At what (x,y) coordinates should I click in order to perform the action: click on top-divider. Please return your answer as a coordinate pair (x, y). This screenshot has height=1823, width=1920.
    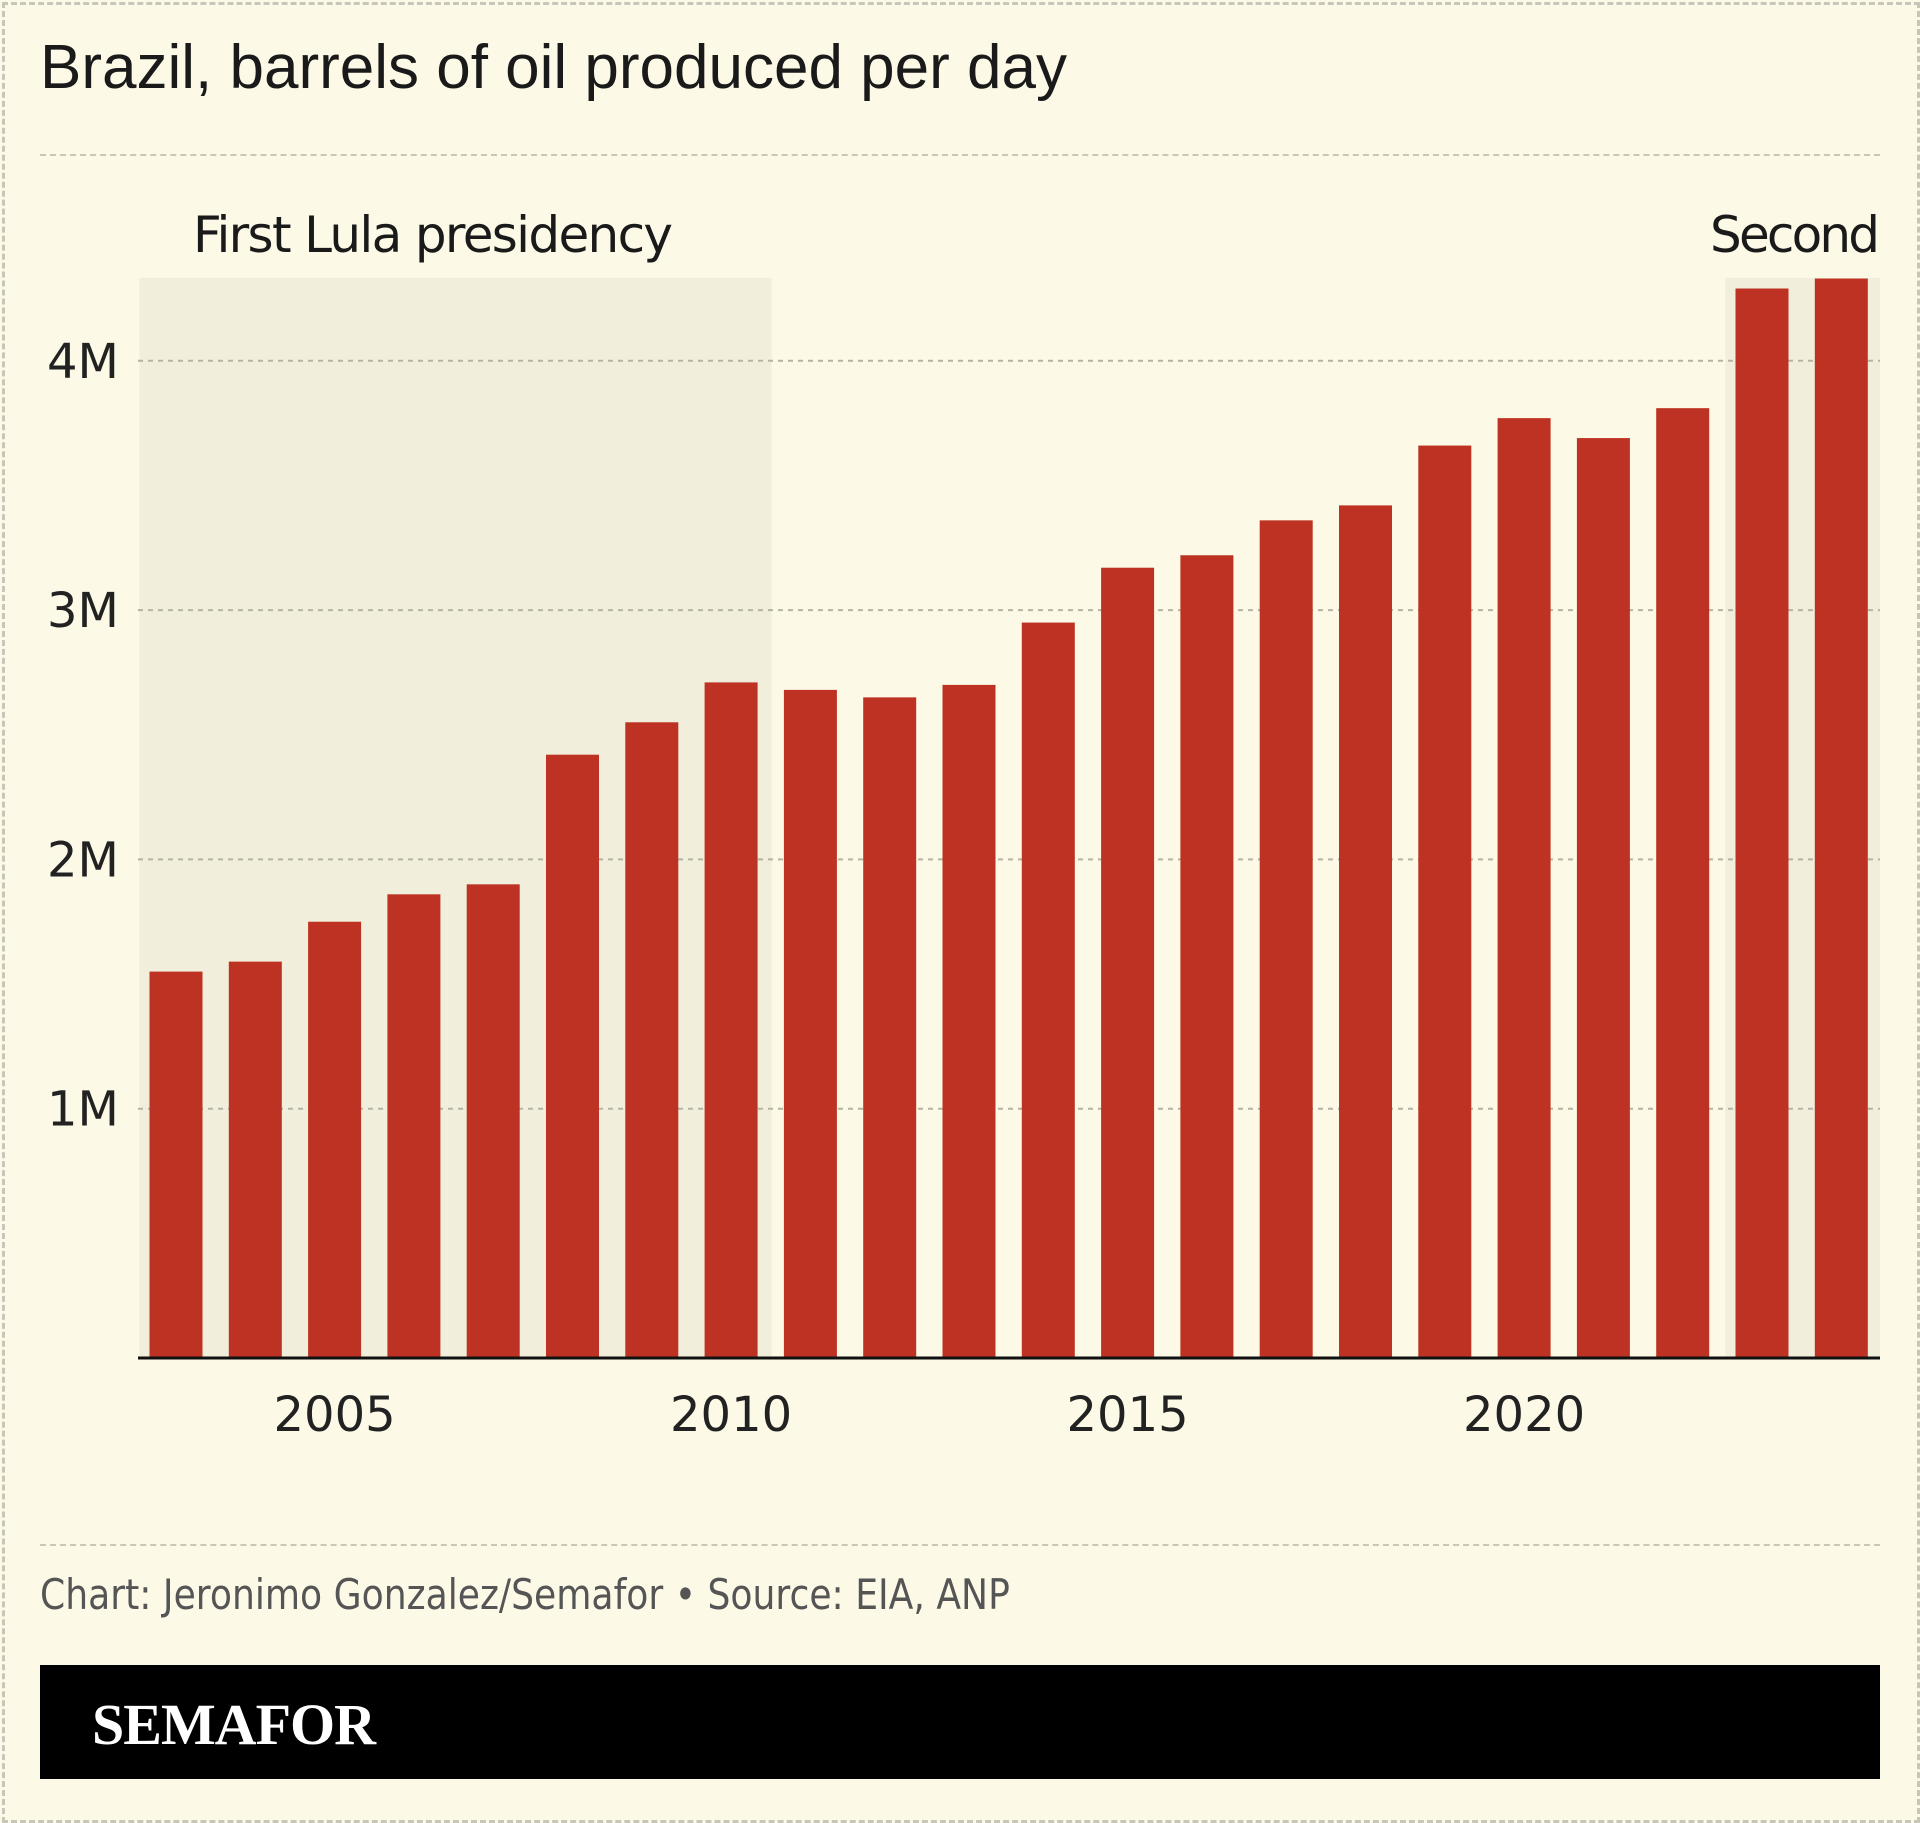
    Looking at the image, I should click on (960, 155).